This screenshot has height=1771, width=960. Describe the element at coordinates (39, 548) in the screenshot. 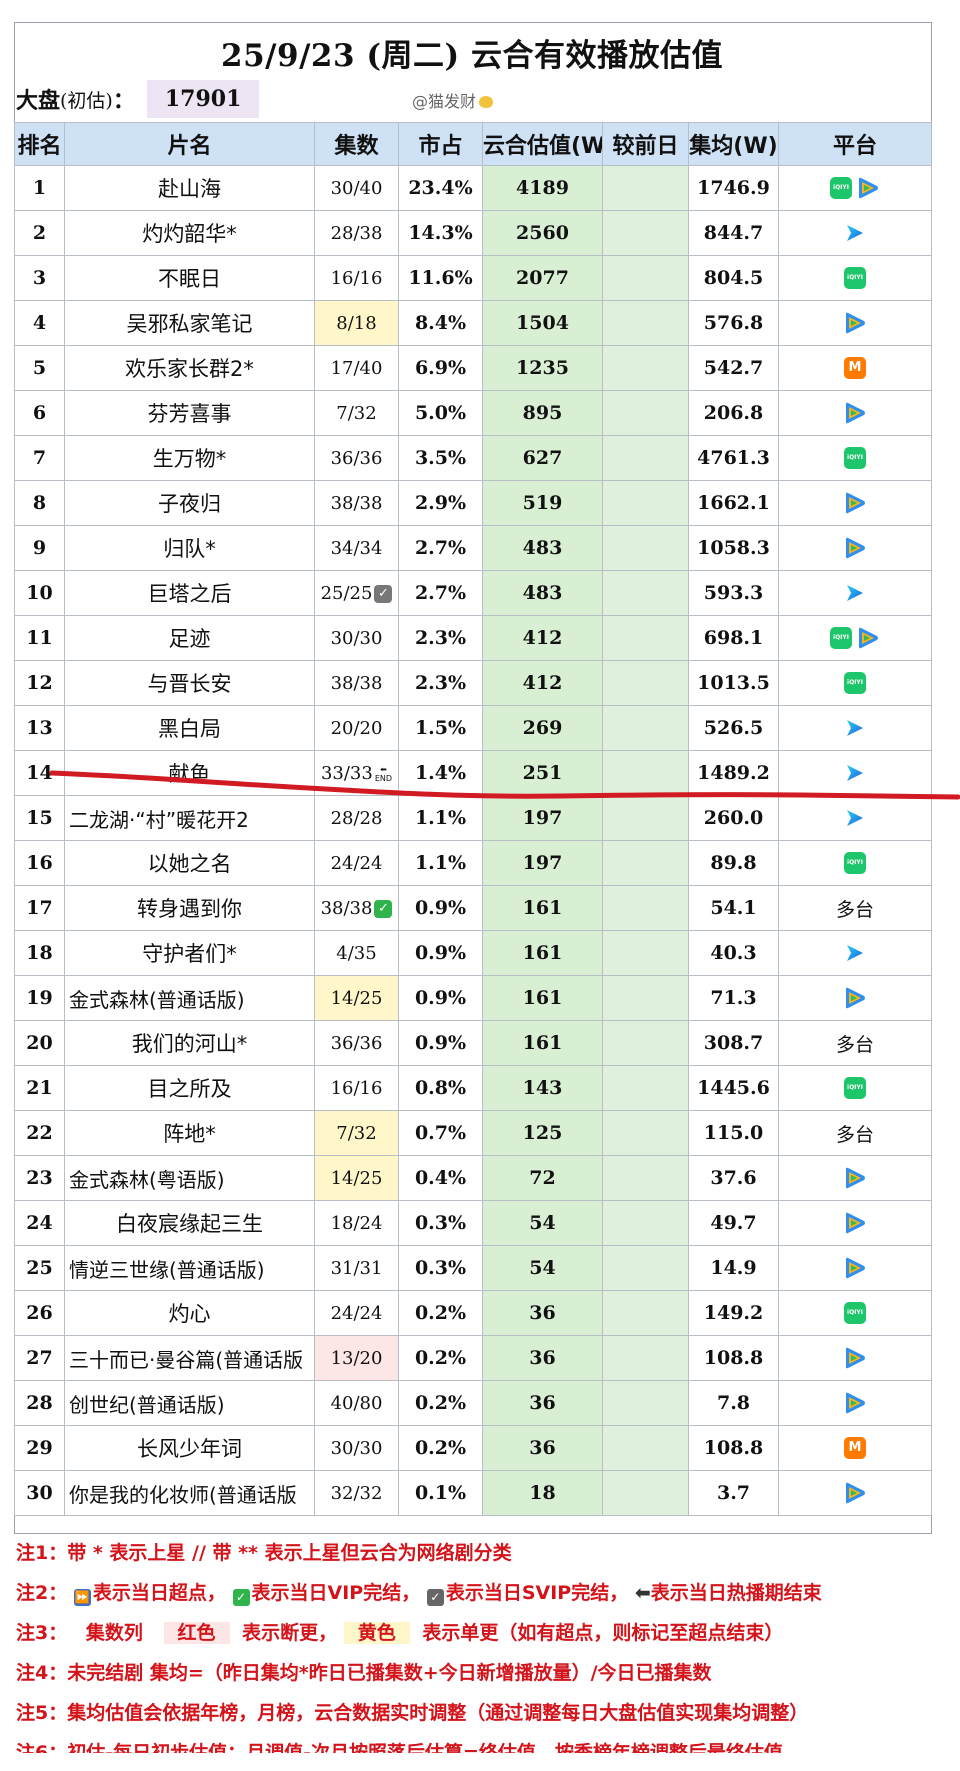

I see `rank-cell: 9` at that location.